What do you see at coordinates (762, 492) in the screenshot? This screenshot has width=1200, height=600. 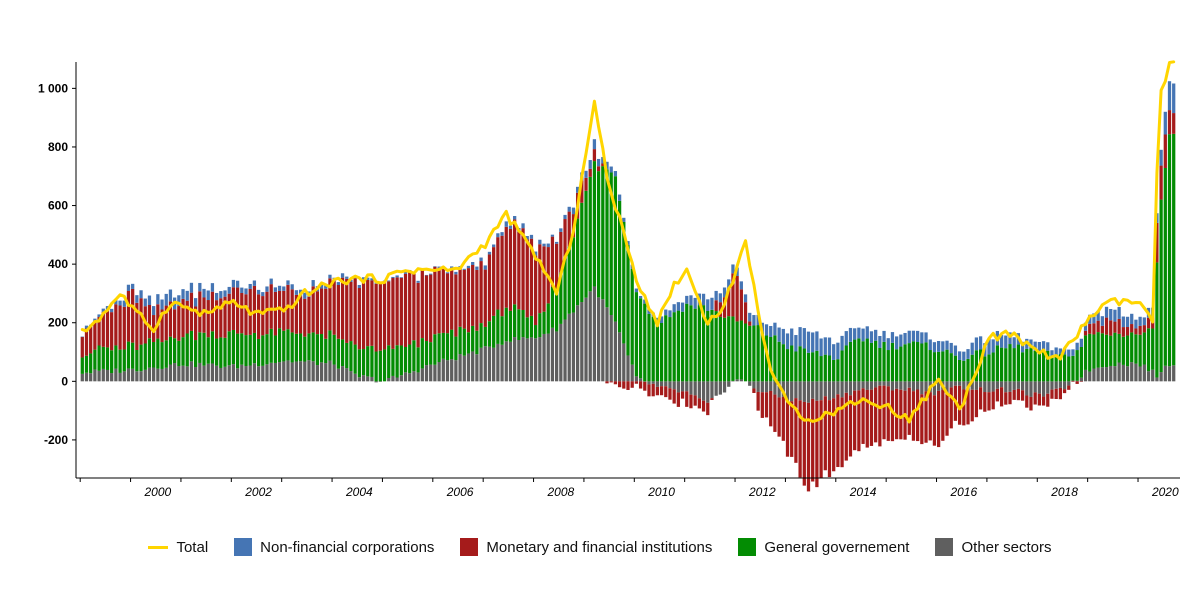 I see `x-tick-label-2012: 2012` at bounding box center [762, 492].